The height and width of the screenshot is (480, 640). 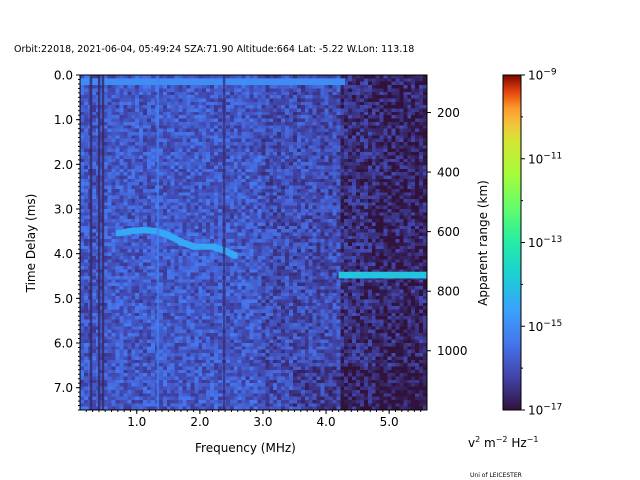 I want to click on colorbar-tick-label: 10−11, so click(x=545, y=158).